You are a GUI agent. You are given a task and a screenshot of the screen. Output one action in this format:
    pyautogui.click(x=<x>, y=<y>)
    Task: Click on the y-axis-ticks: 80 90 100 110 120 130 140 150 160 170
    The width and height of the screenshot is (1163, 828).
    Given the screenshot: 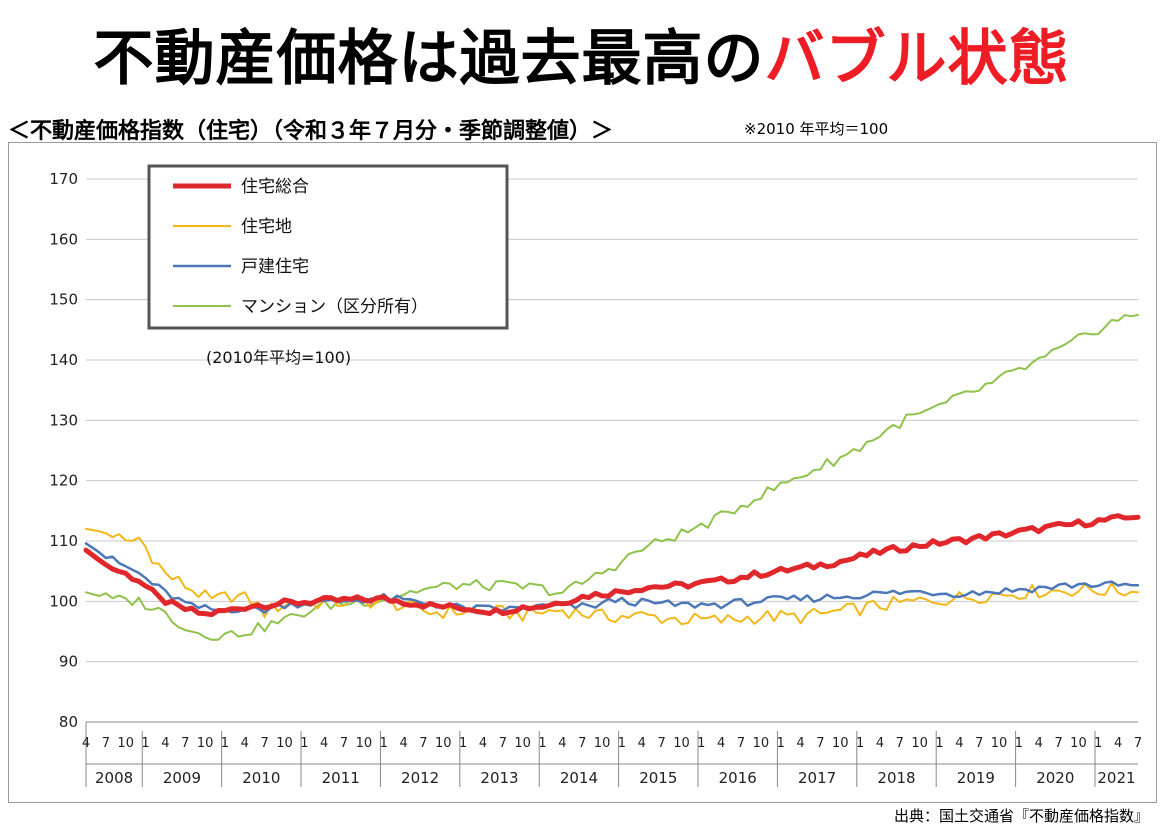 What is the action you would take?
    pyautogui.click(x=63, y=450)
    